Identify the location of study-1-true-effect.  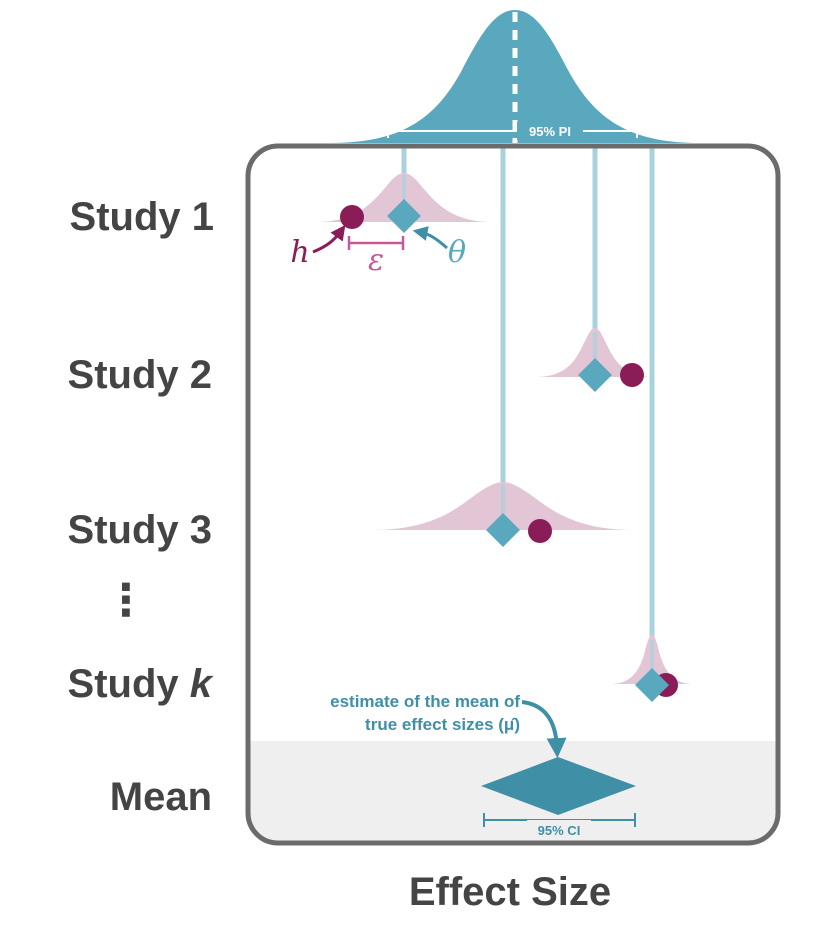
(404, 216).